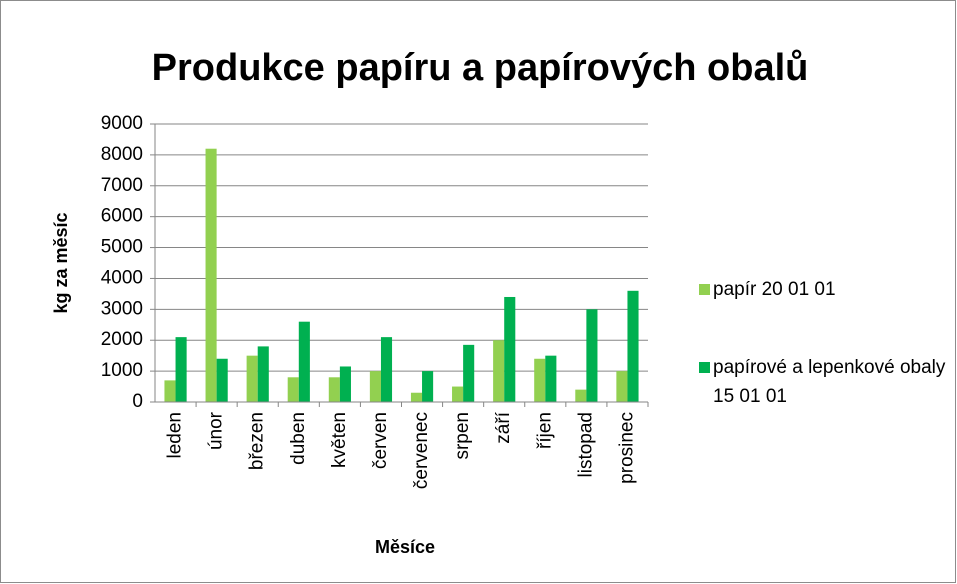  Describe the element at coordinates (421, 450) in the screenshot. I see `x-tick-label: červenec` at that location.